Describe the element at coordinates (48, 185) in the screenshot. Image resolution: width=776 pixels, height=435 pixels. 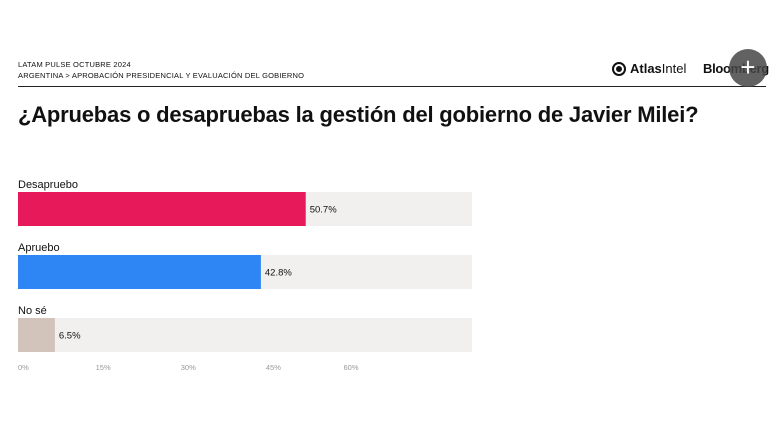
I see `category-label: Desapruebo` at that location.